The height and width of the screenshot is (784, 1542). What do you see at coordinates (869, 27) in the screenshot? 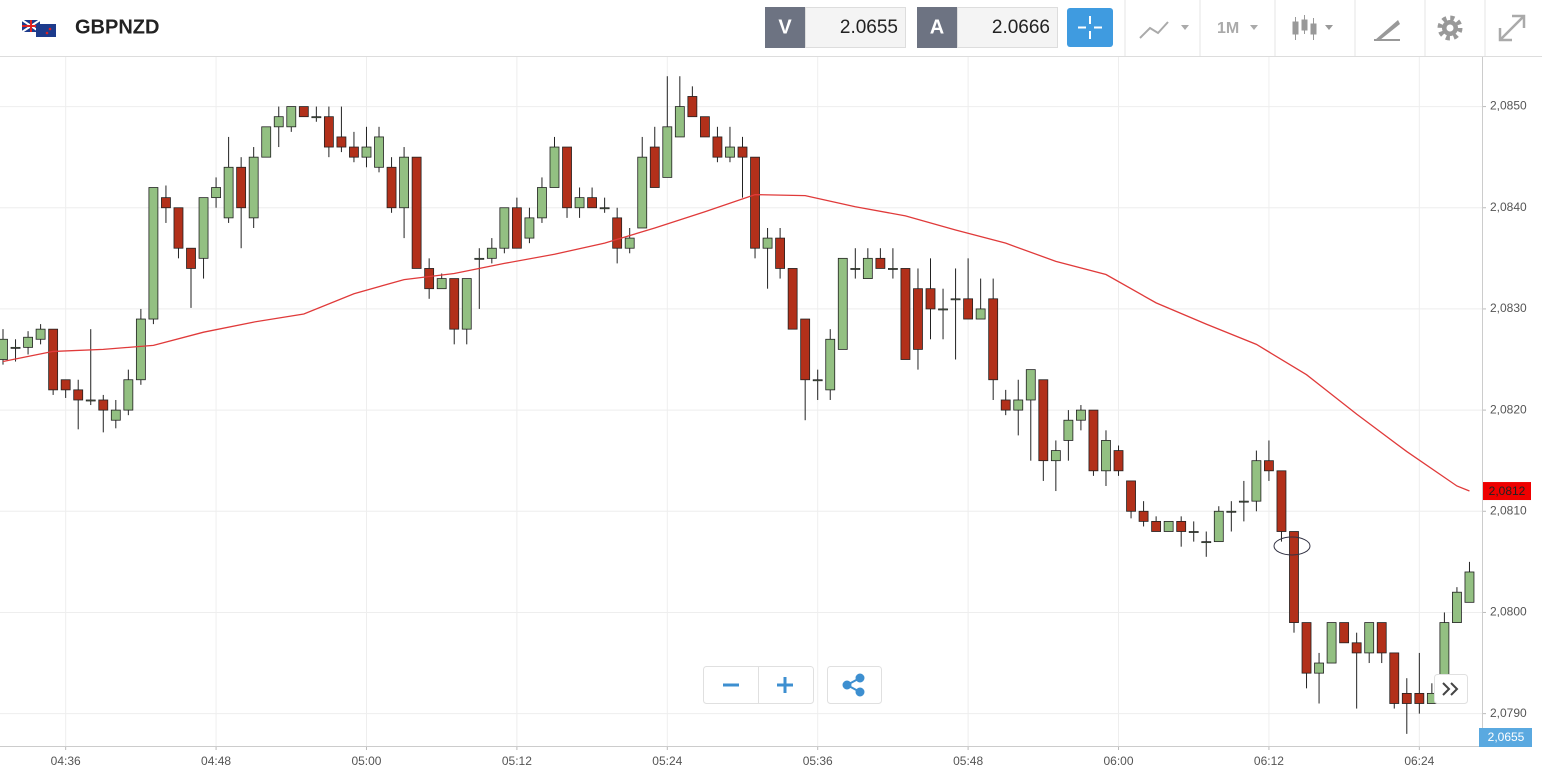
I see `bid-price: 2.0655` at bounding box center [869, 27].